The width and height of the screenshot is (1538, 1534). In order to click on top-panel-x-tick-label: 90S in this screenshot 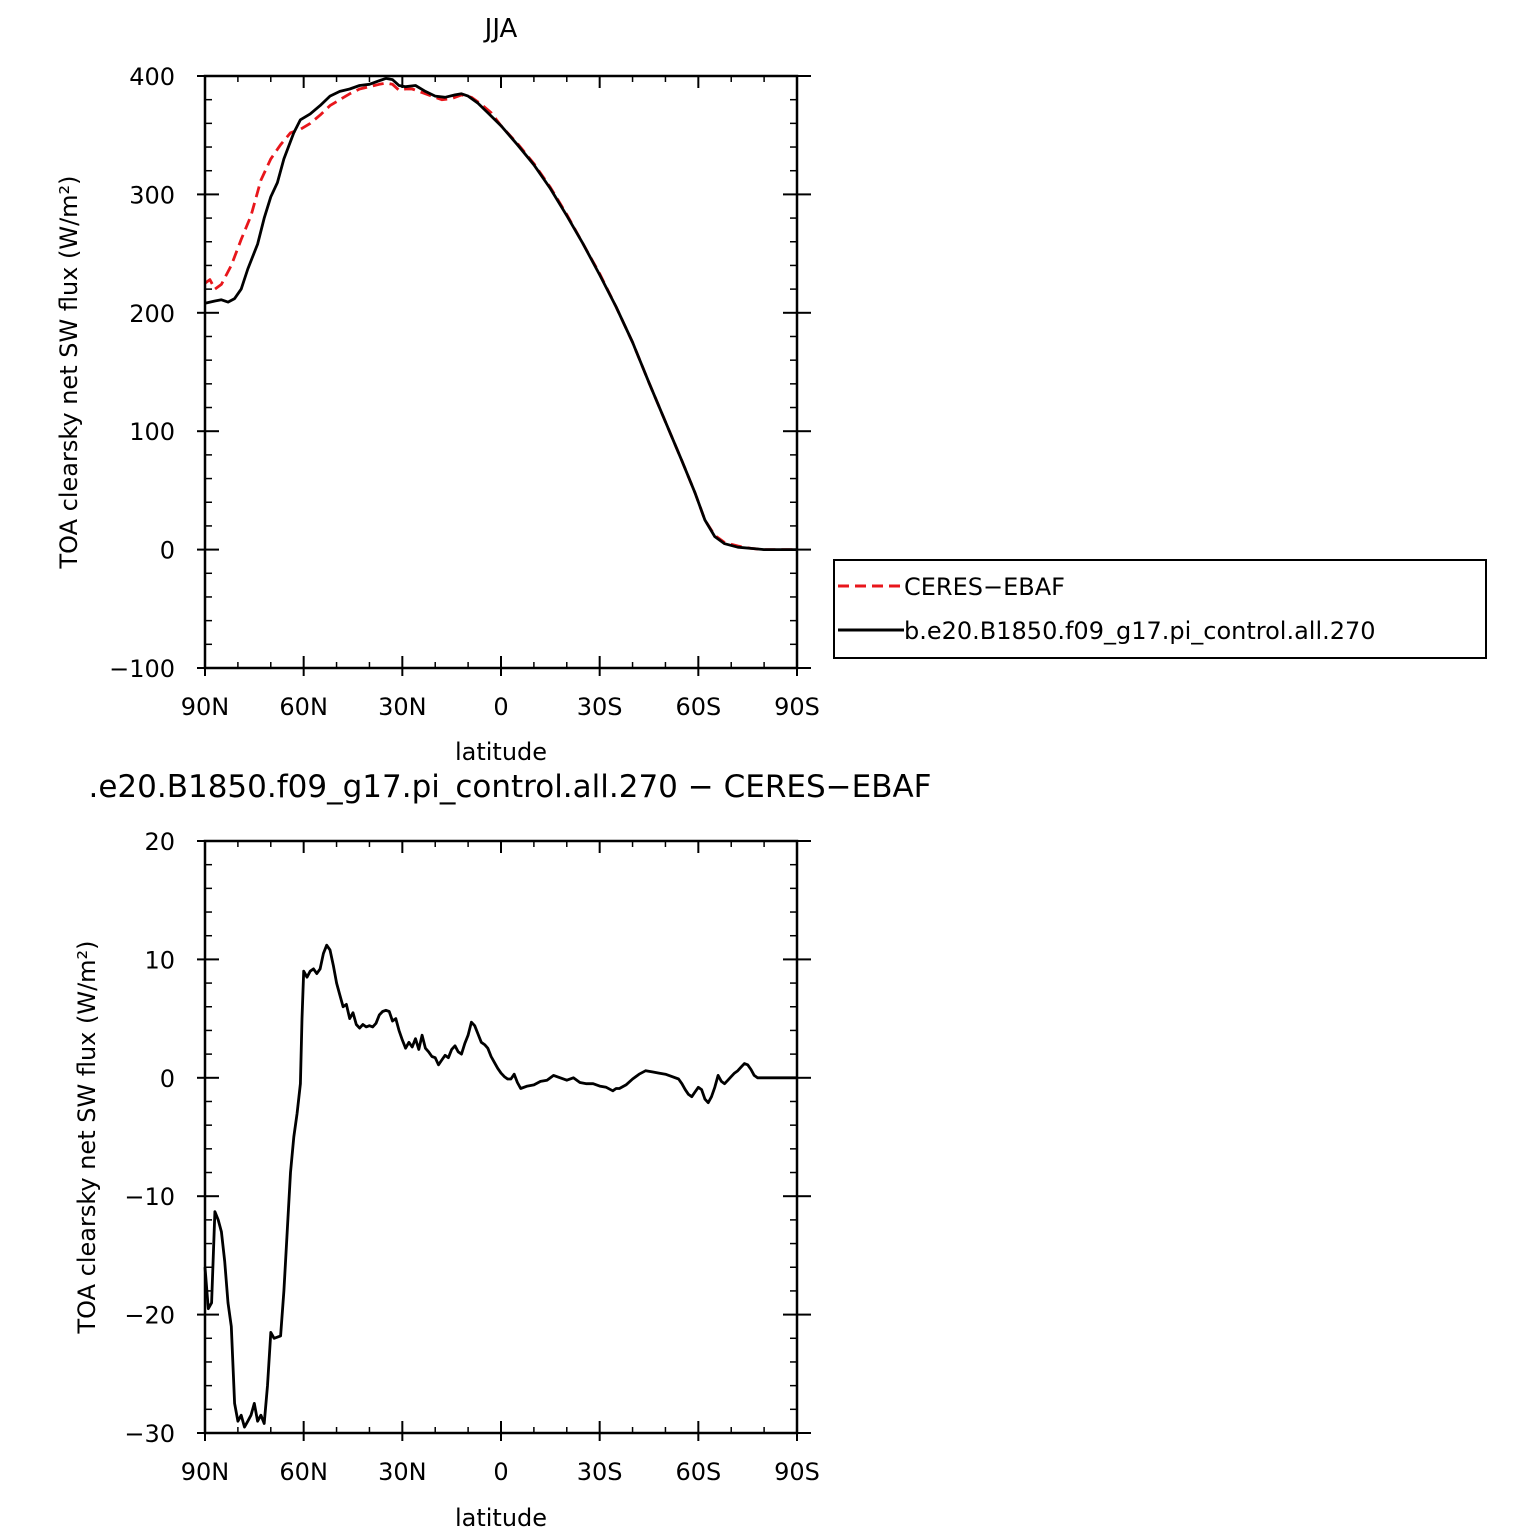, I will do `click(797, 707)`.